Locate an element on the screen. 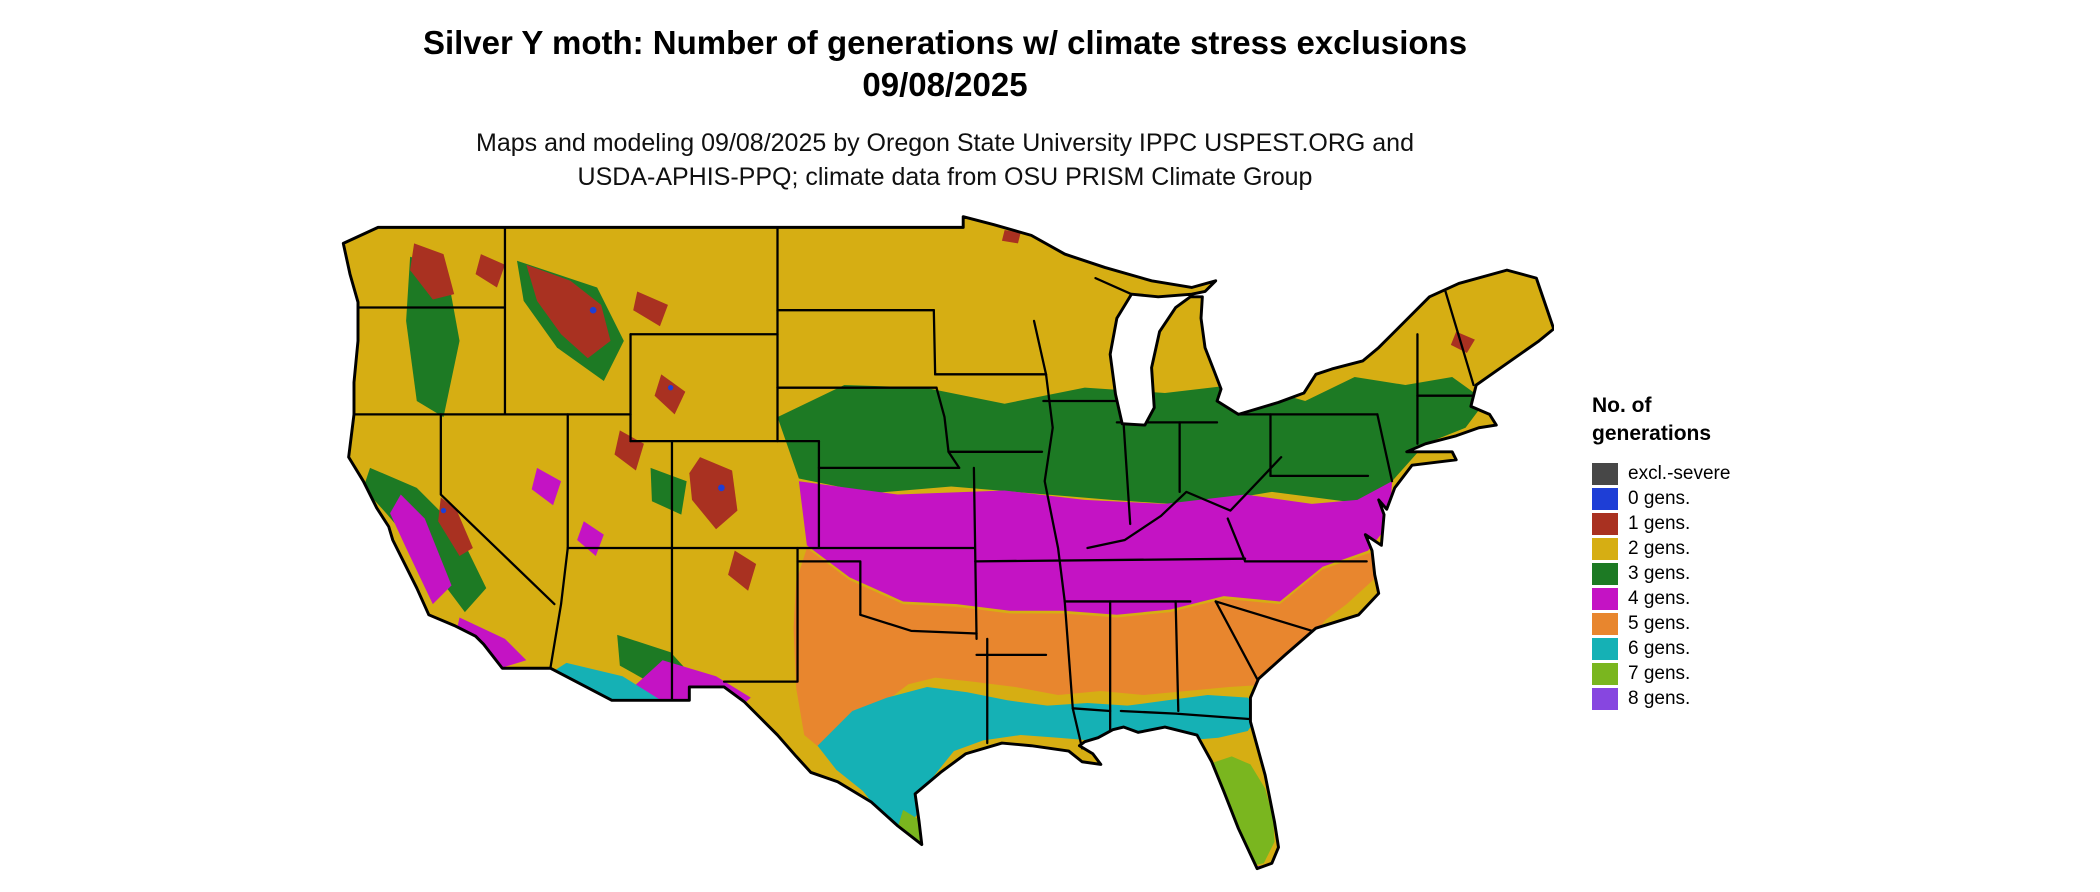 Image resolution: width=2100 pixels, height=892 pixels. legend-item: excl.-severe is located at coordinates (1742, 473).